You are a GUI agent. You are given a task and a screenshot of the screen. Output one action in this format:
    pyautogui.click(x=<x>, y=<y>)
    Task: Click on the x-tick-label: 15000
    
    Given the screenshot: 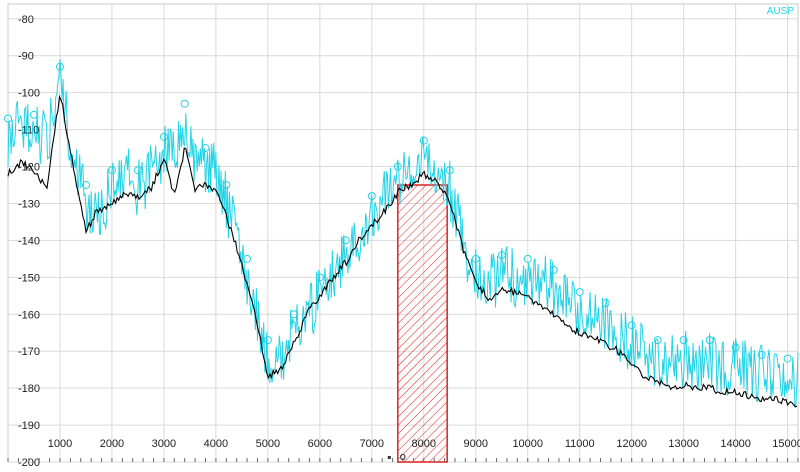 What is the action you would take?
    pyautogui.click(x=786, y=444)
    